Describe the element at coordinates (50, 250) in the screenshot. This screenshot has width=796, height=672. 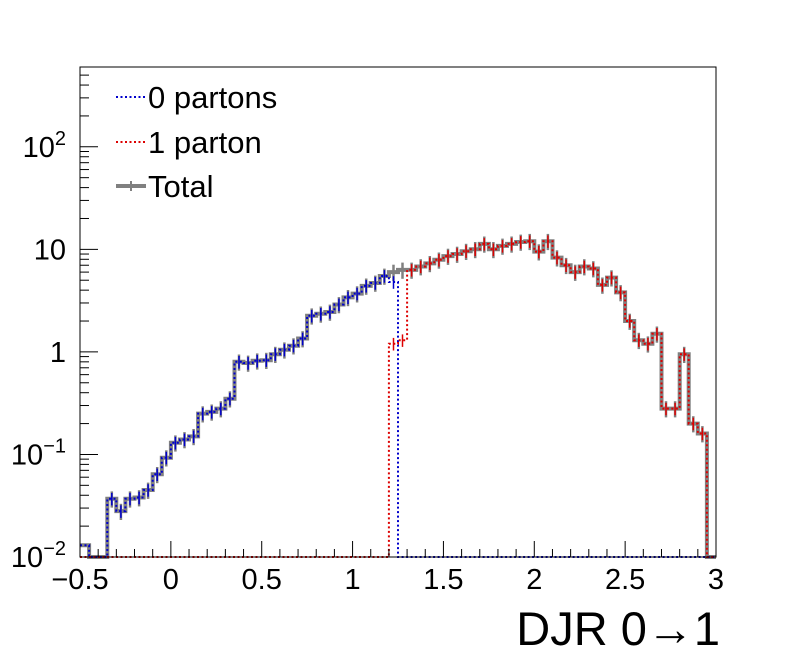
I see `y-tick-label: 10` at that location.